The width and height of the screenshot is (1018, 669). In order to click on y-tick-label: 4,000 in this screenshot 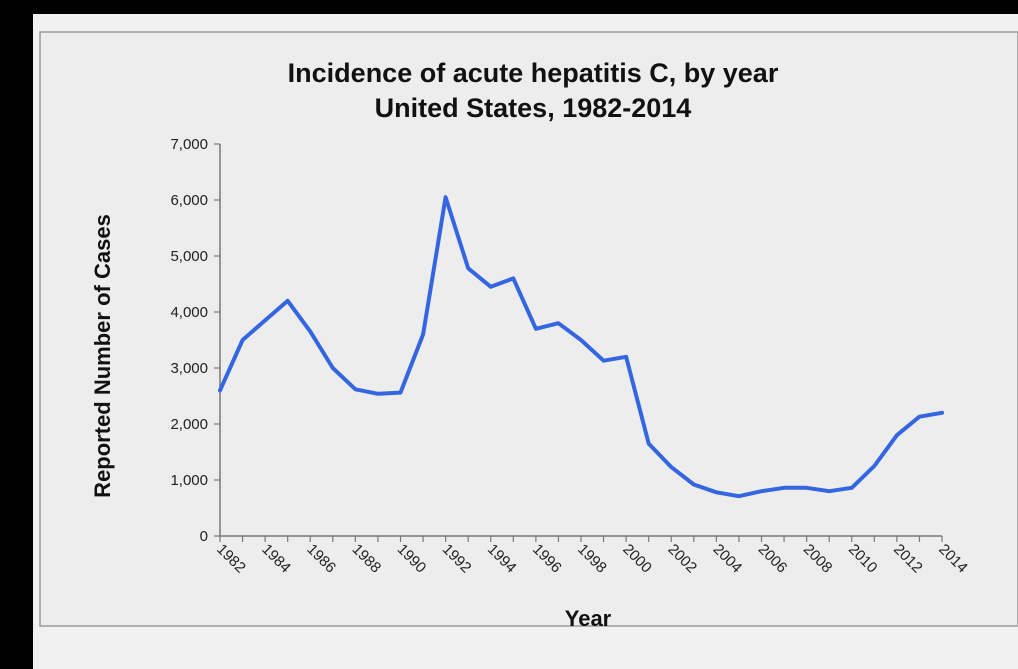, I will do `click(189, 312)`.